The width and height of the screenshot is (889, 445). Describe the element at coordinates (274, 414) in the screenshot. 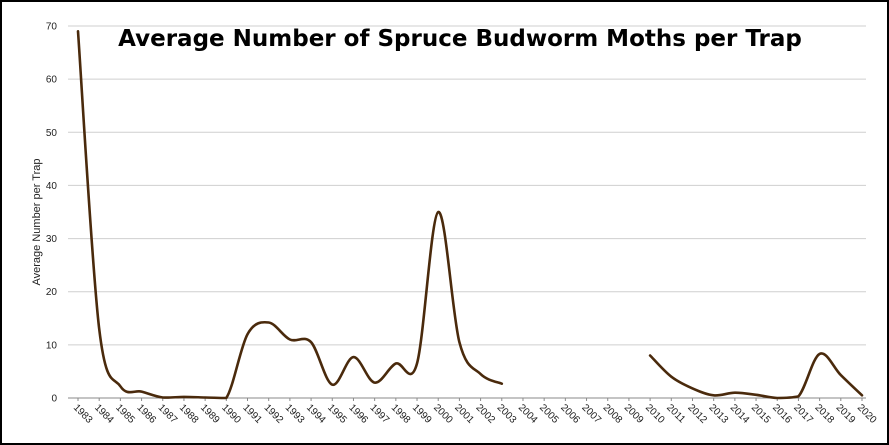

I see `x-tick-label: 1992` at that location.